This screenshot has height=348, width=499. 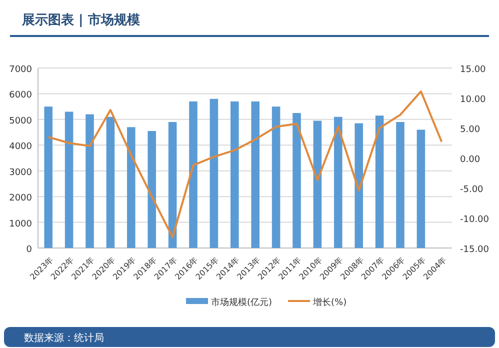 I want to click on y-tick-label: 0, so click(x=29, y=250).